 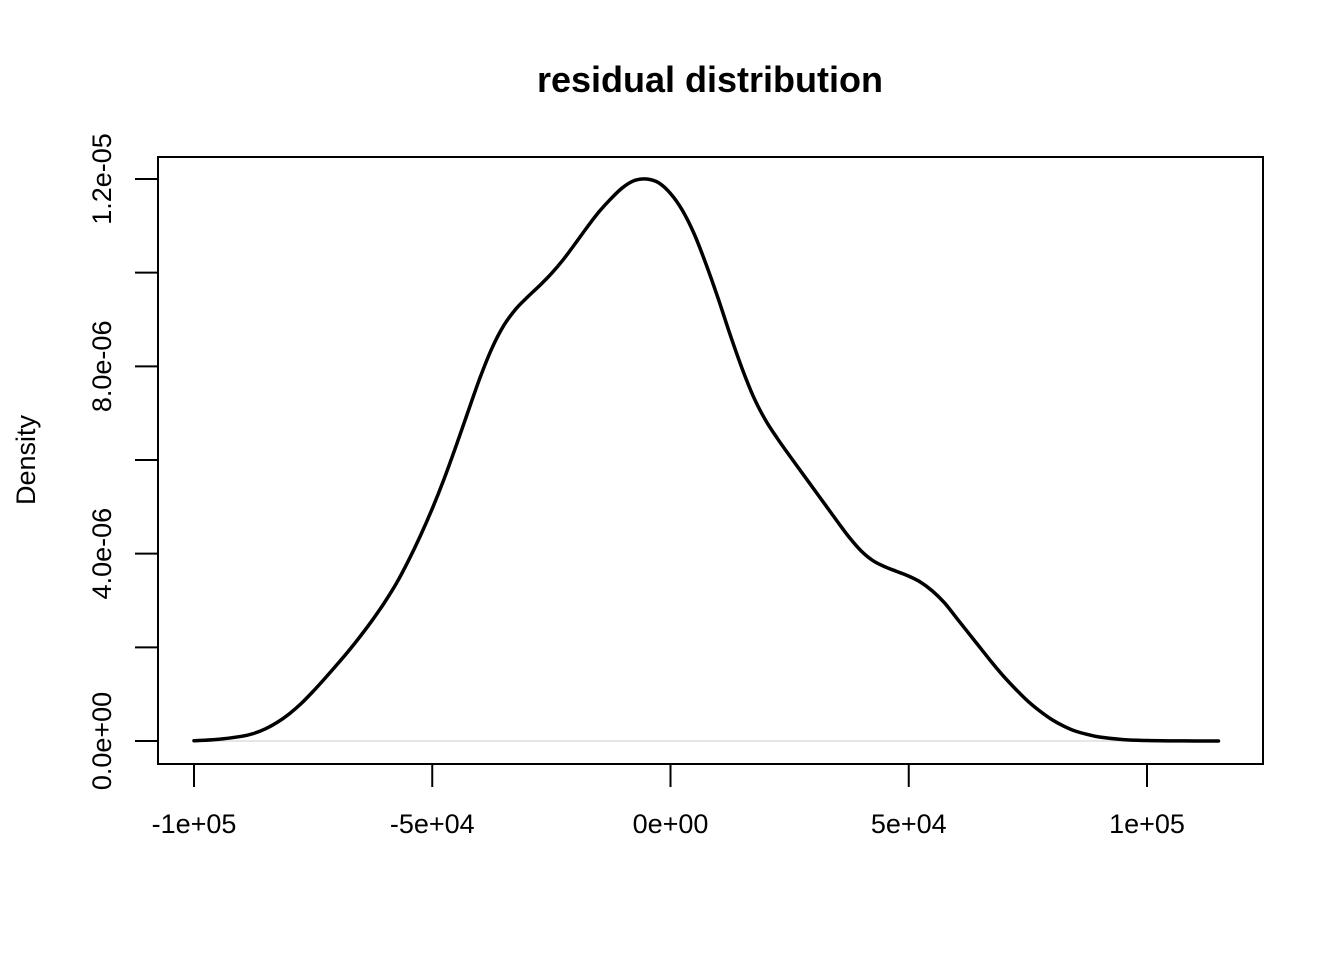 I want to click on x-tick-label: 0e+00, so click(x=671, y=824).